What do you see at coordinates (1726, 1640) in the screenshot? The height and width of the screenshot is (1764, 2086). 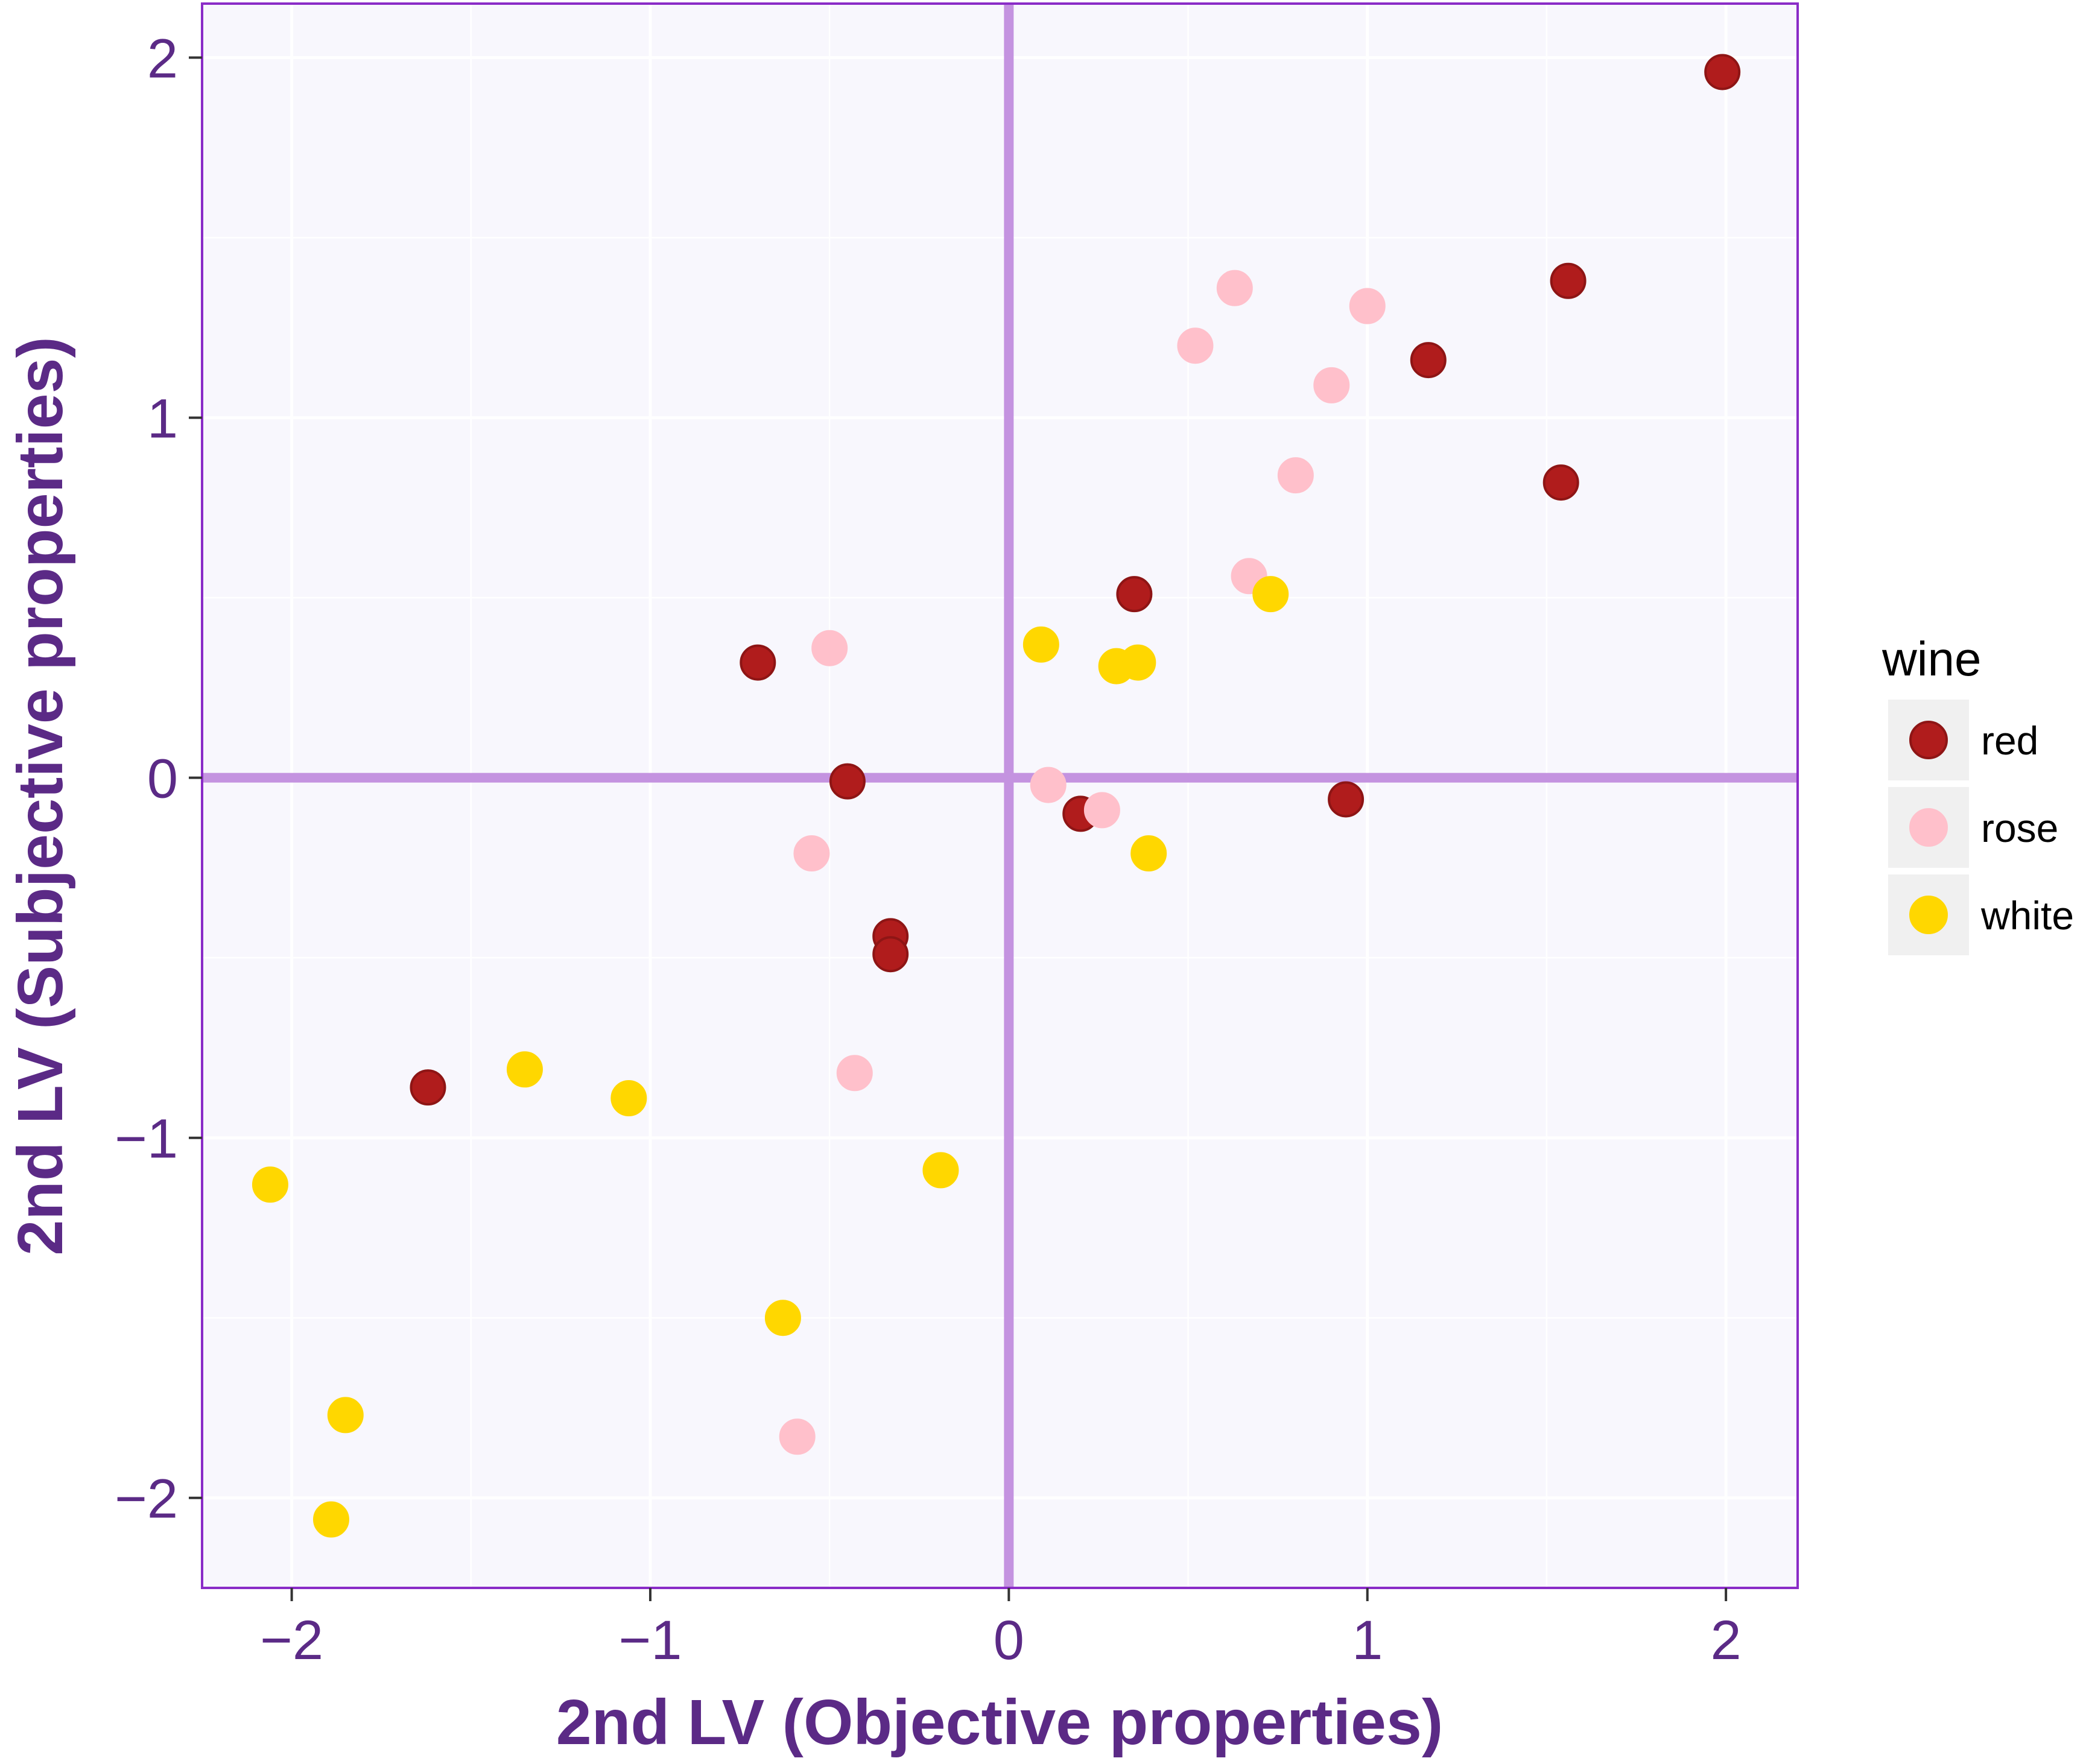 I see `x-tick-label: 2` at bounding box center [1726, 1640].